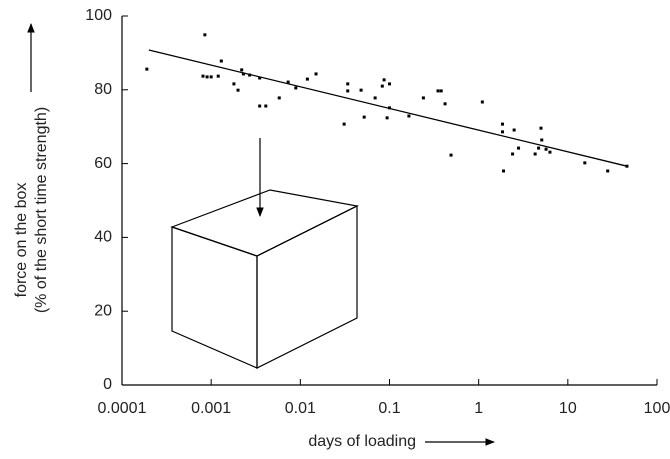  I want to click on x-tick-label: 0.001, so click(211, 408).